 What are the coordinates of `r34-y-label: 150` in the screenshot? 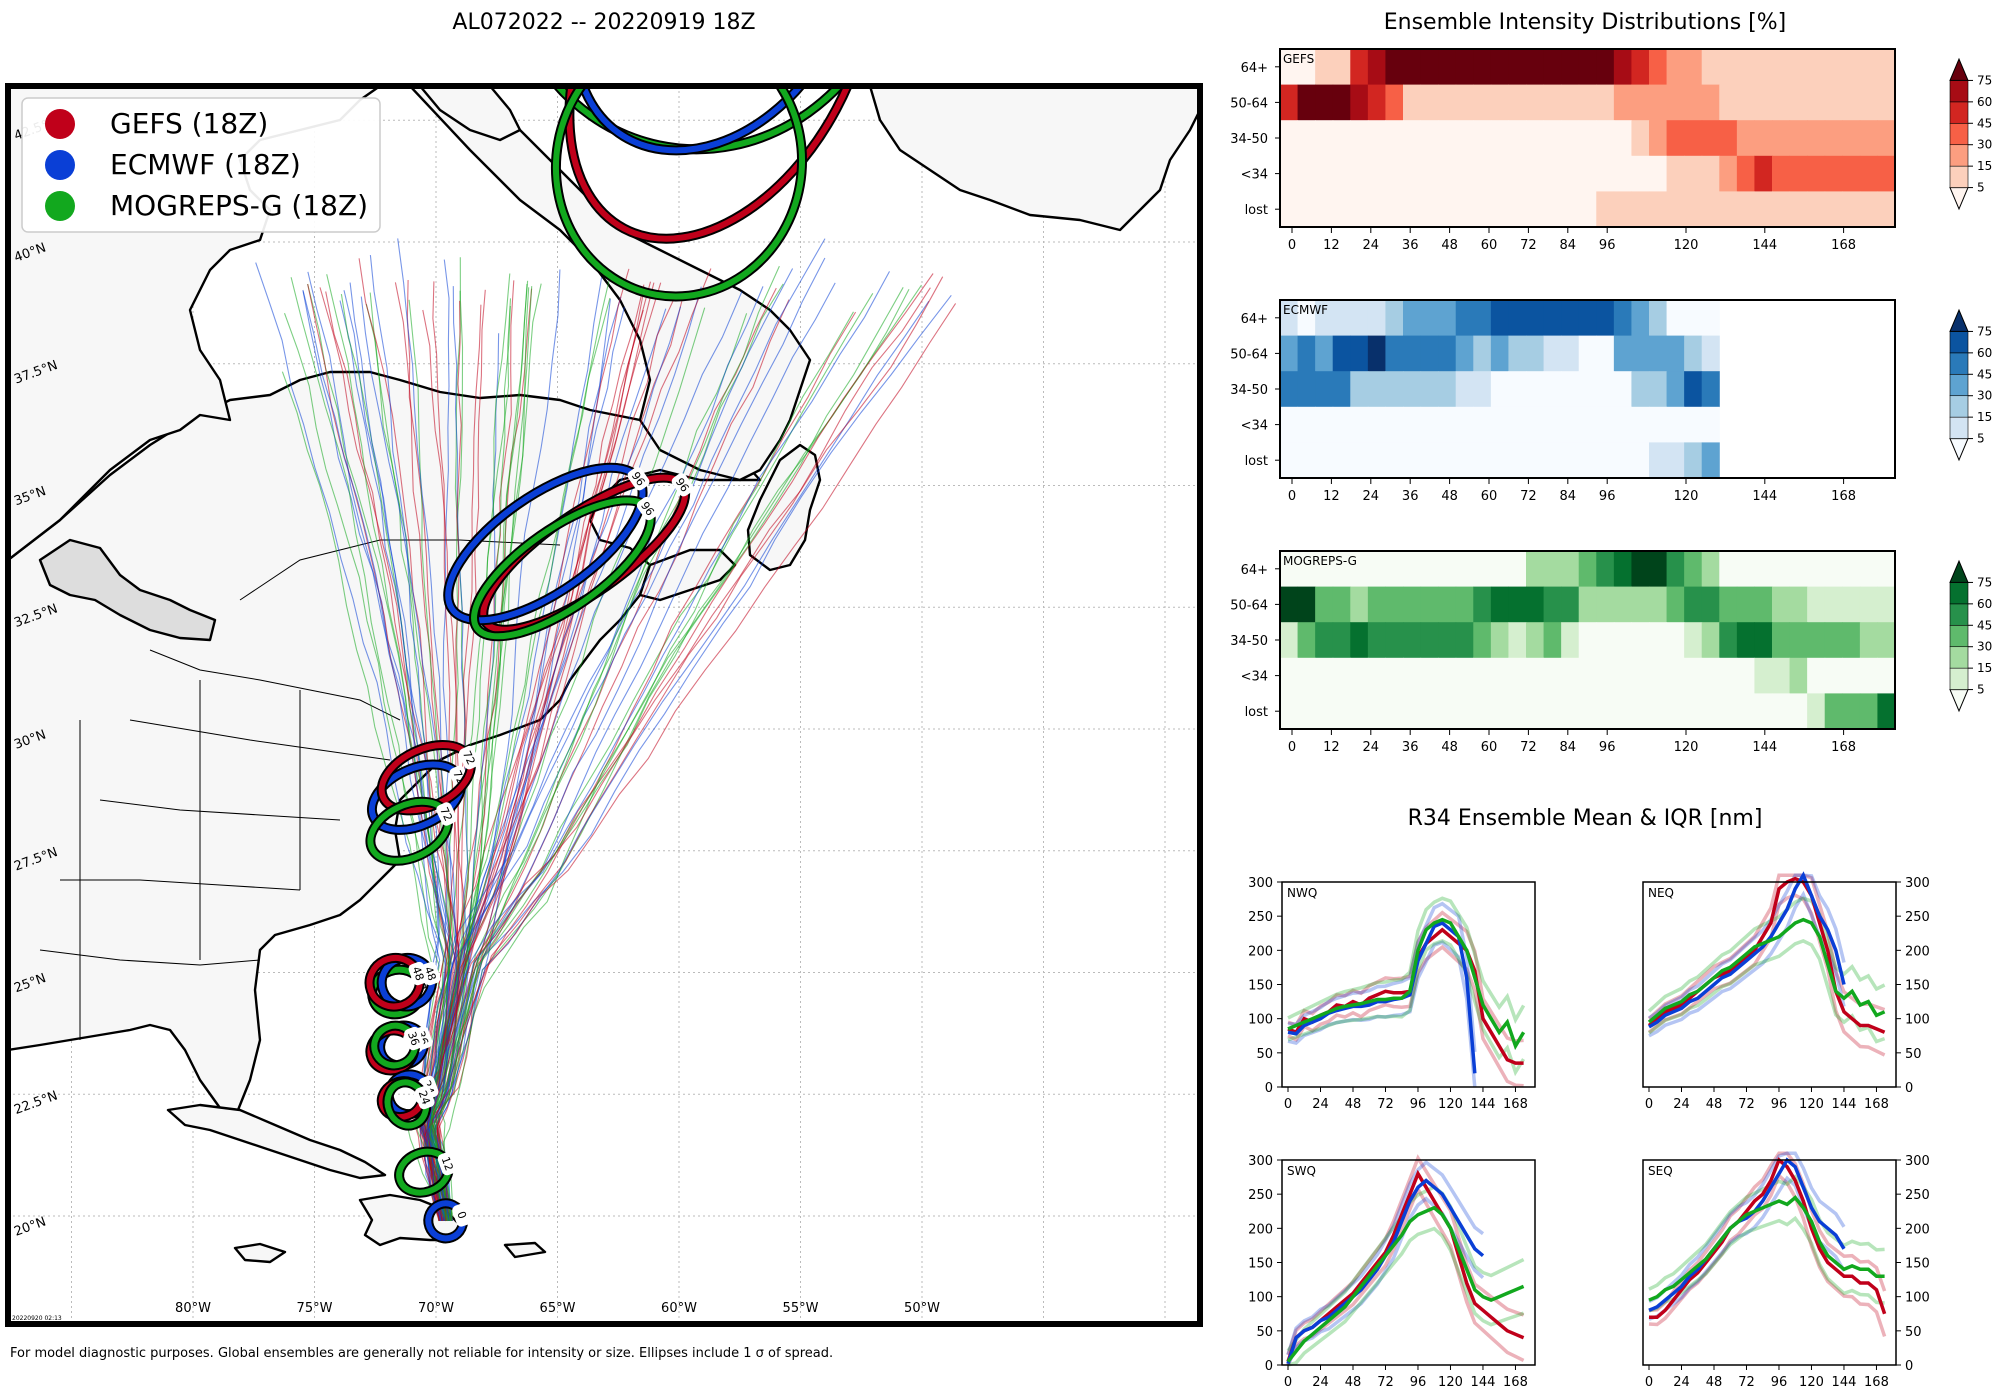 It's located at (1917, 986).